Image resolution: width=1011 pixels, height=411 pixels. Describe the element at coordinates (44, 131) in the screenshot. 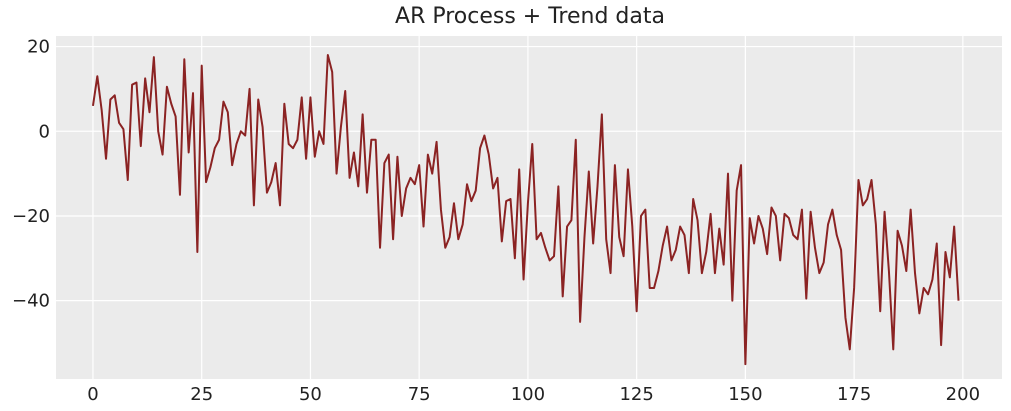

I see `y-tick-label: 0` at that location.